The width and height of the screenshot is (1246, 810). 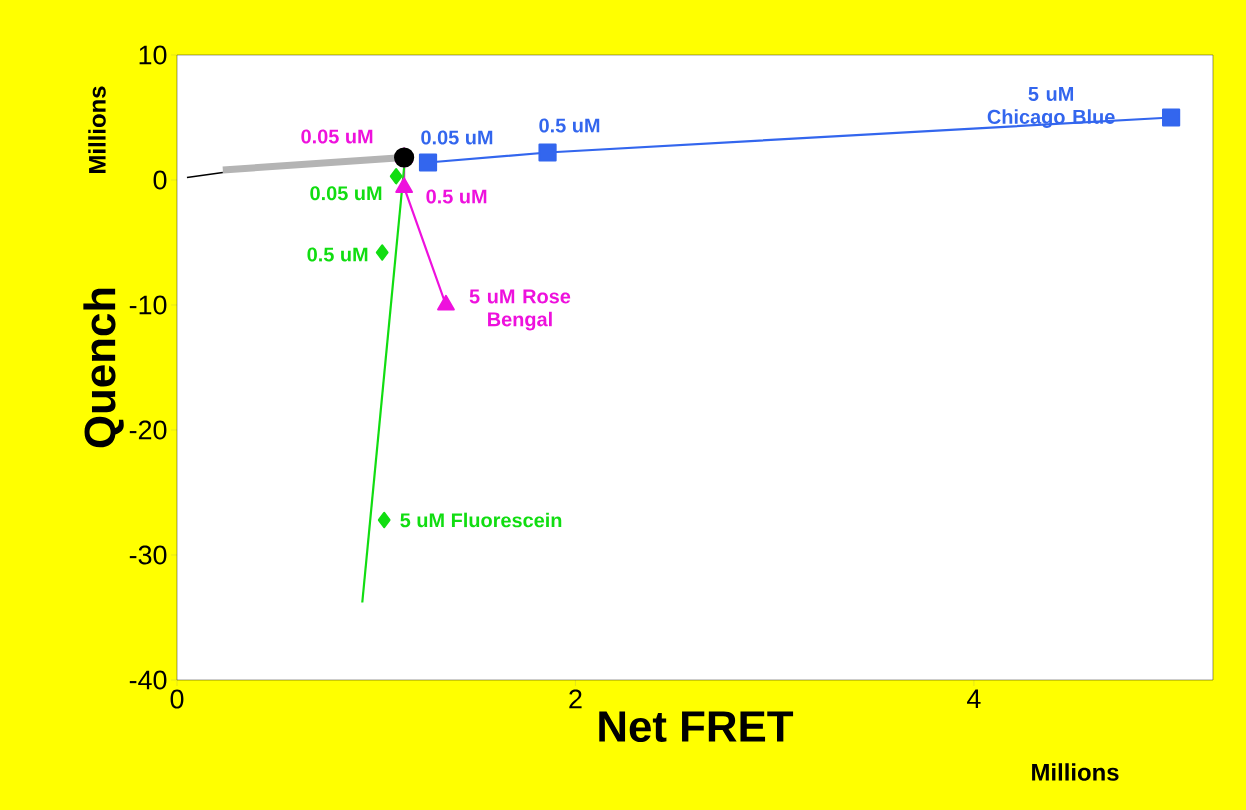 I want to click on y-tick-label: -30, so click(x=148, y=555).